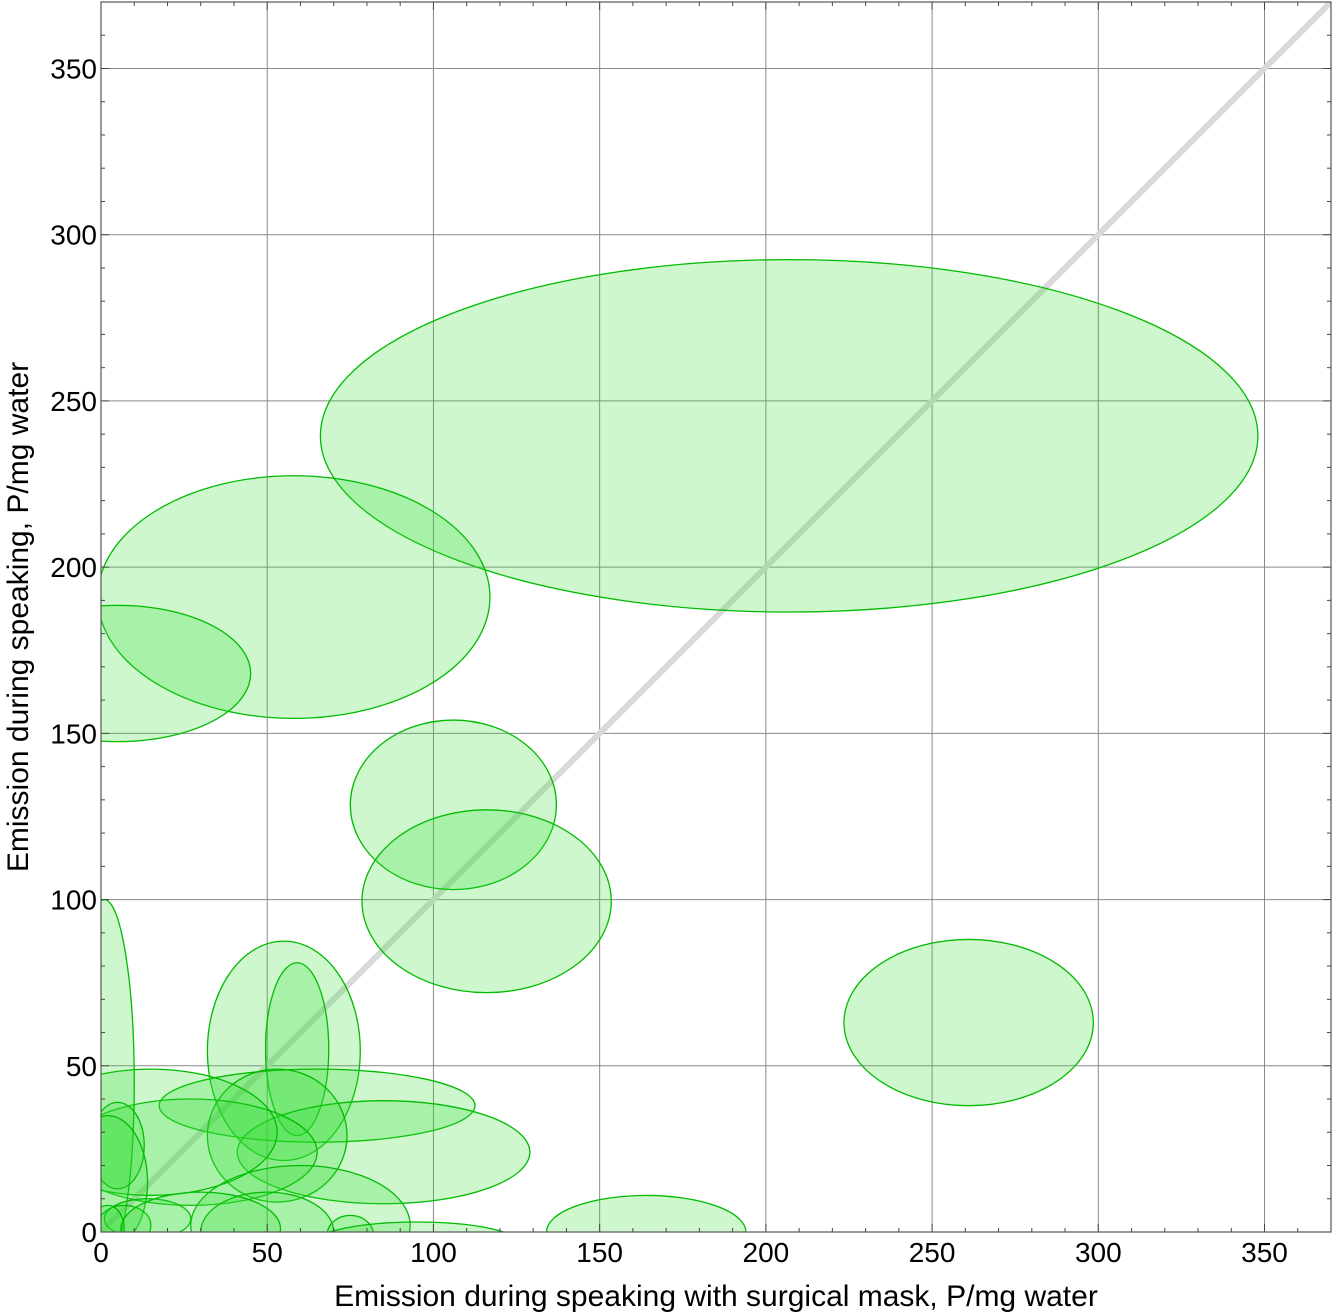  What do you see at coordinates (73, 733) in the screenshot?
I see `y-tick-label: 150` at bounding box center [73, 733].